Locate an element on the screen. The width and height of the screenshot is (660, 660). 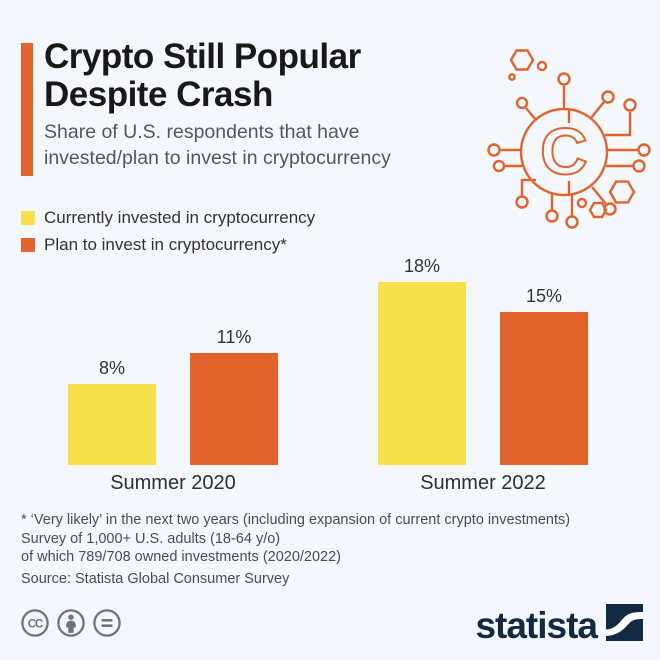
bar-value-label: 8% is located at coordinates (111, 368).